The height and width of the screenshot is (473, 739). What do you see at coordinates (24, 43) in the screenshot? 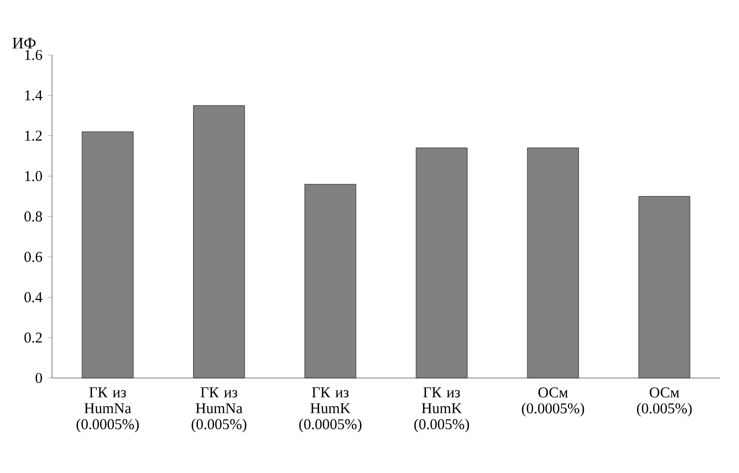
I see `y-axis-title: ИФ` at bounding box center [24, 43].